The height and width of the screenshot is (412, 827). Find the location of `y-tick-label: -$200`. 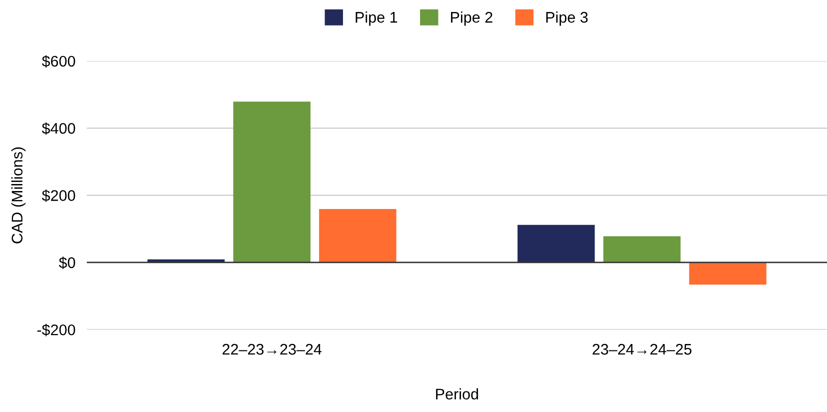

y-tick-label: -$200 is located at coordinates (56, 330).